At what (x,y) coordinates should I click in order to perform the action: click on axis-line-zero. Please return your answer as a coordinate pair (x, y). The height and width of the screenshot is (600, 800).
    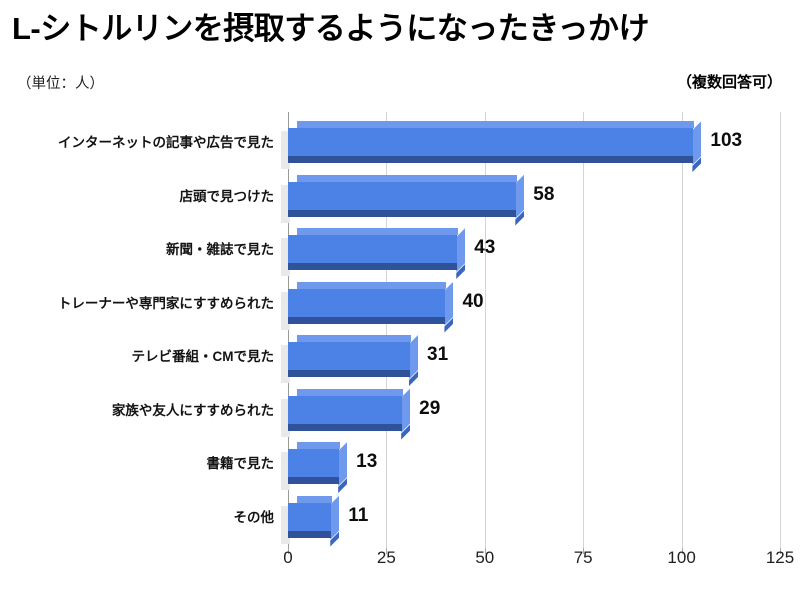
    Looking at the image, I should click on (288, 330).